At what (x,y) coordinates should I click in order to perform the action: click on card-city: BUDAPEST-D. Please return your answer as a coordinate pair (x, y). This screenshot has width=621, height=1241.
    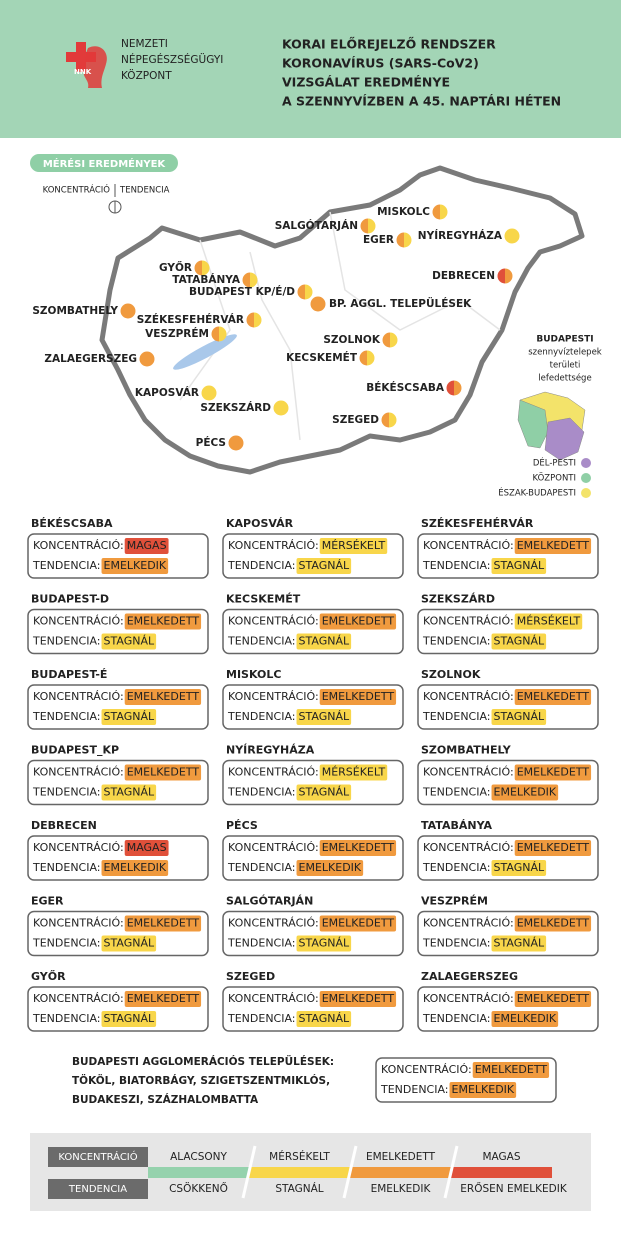
    Looking at the image, I should click on (70, 599).